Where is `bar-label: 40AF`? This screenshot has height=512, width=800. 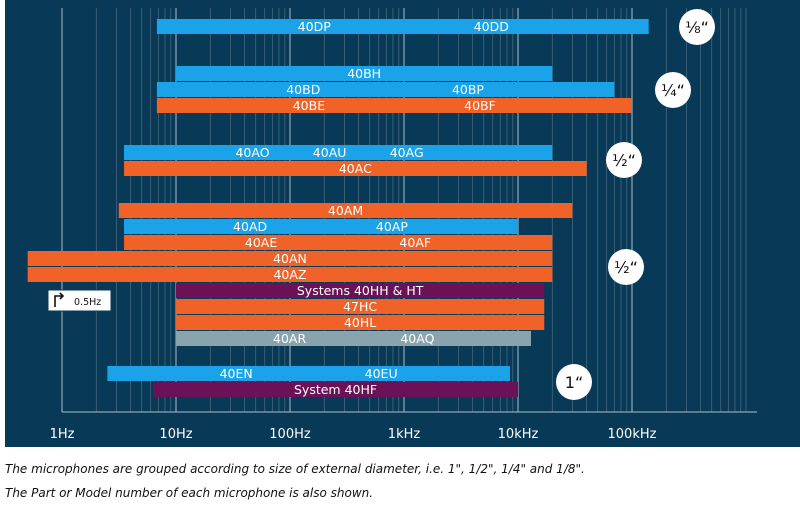 bar-label: 40AF is located at coordinates (415, 242).